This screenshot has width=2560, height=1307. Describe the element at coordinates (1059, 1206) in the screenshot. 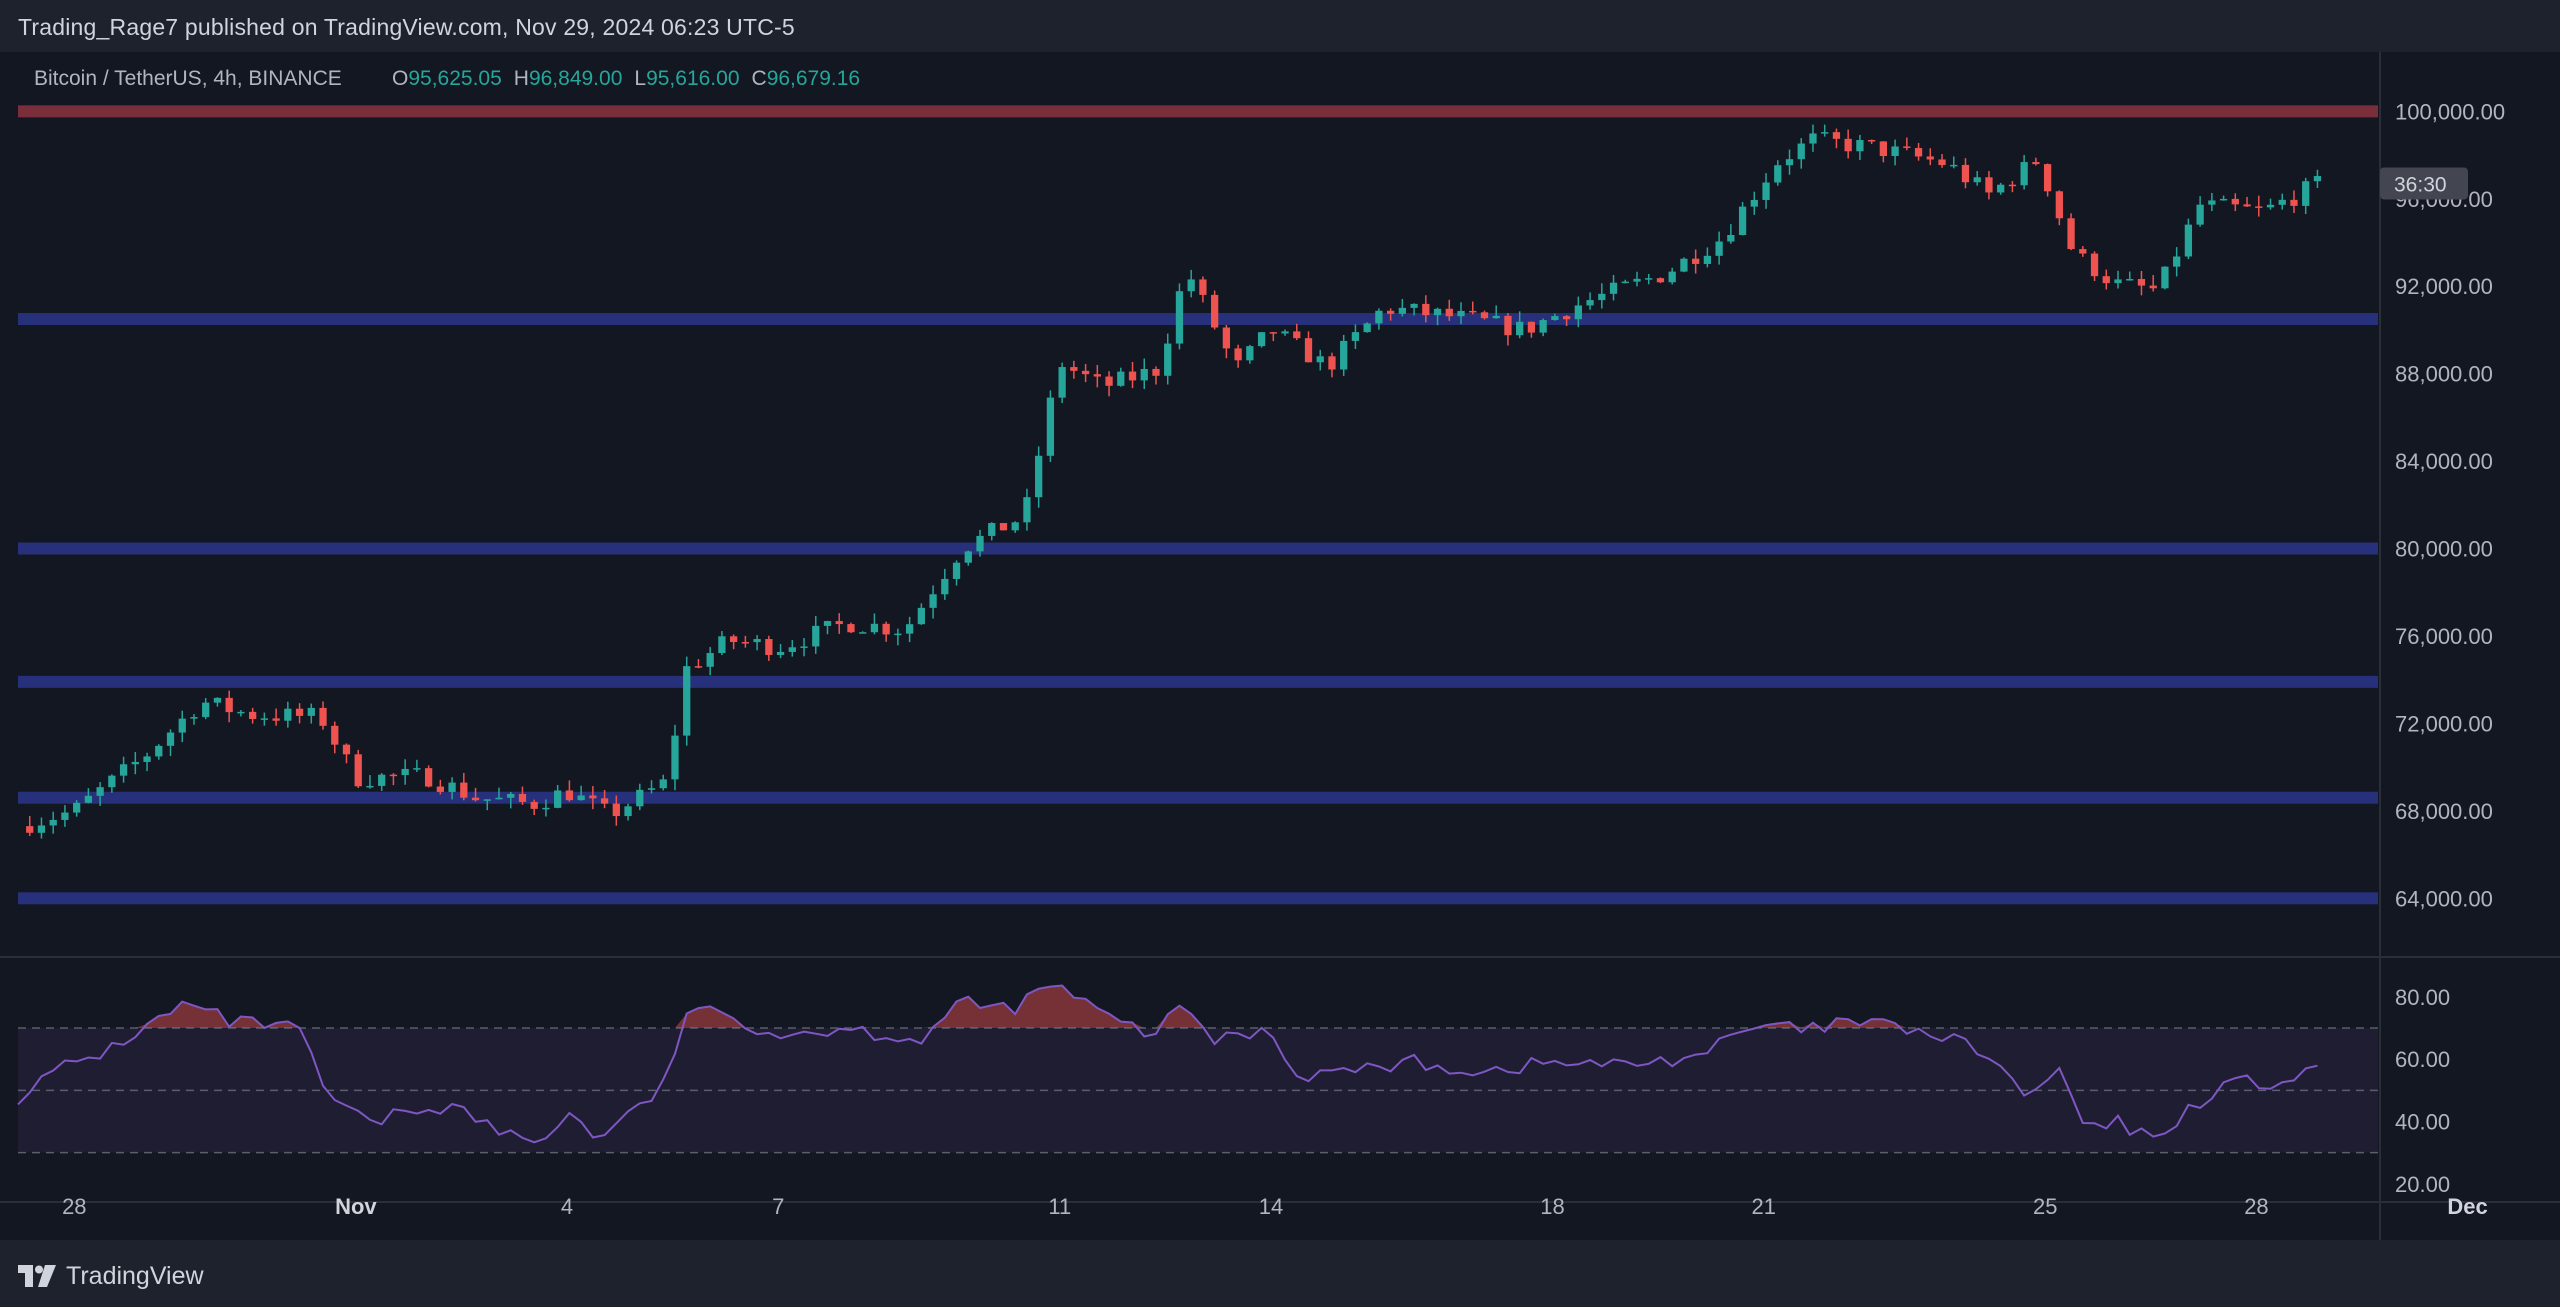

I see `time-tick-label: 11` at that location.